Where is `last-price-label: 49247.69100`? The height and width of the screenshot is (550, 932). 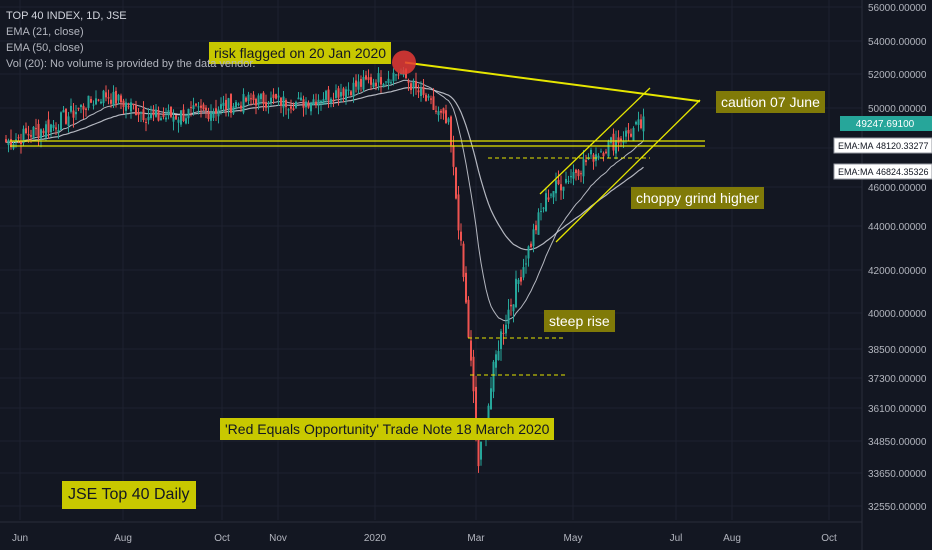
last-price-label: 49247.69100 is located at coordinates (885, 124).